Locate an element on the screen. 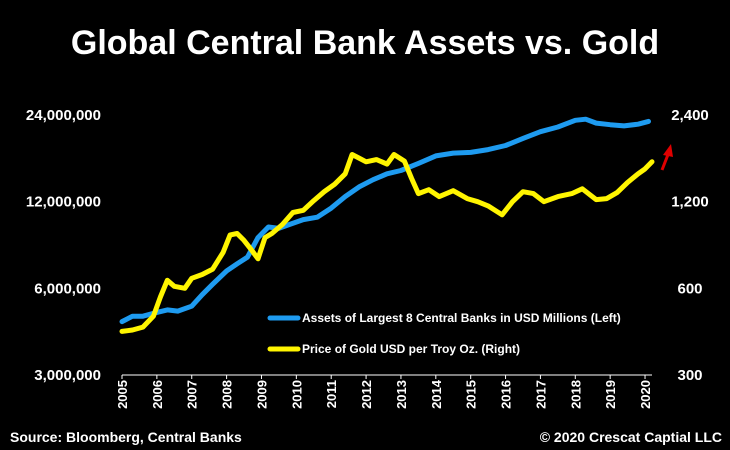 This screenshot has width=730, height=450. x-tick-label: 2012 is located at coordinates (366, 394).